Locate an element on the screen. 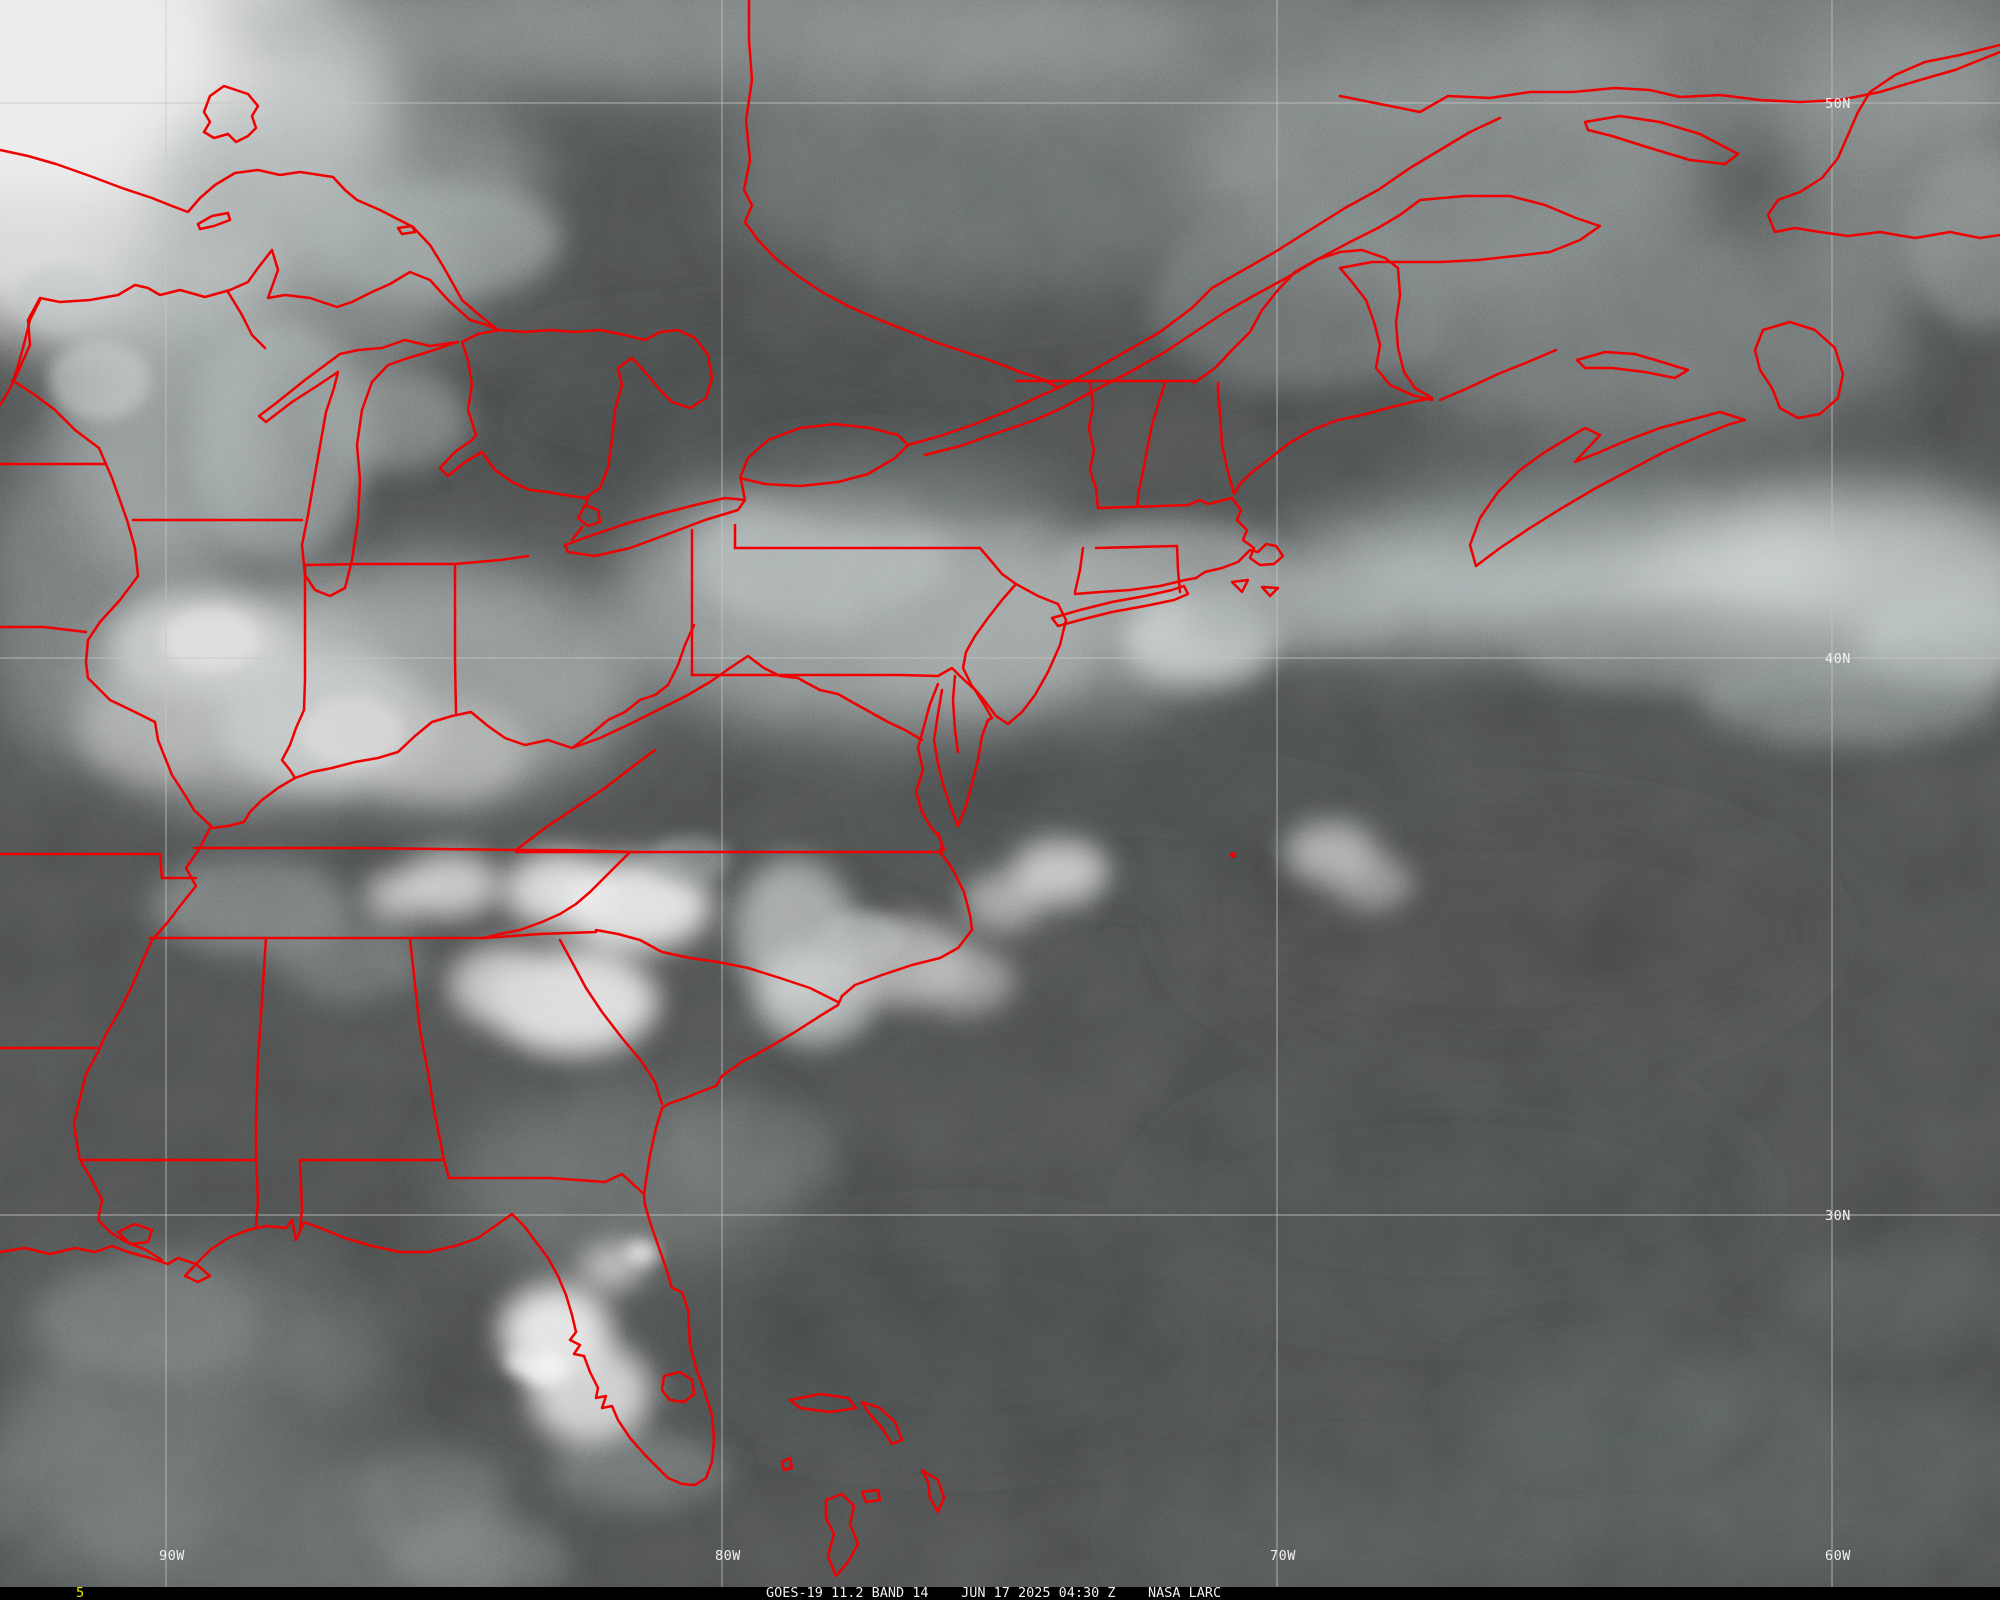  lat-label-40n: 40N is located at coordinates (1838, 659).